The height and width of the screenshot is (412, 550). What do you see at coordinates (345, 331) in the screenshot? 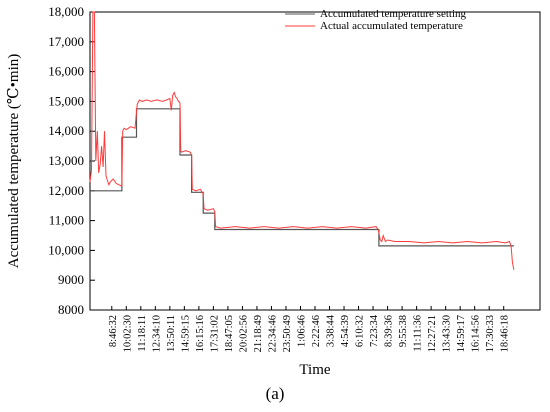
I see `x-tick-label: 4:54:39` at bounding box center [345, 331].